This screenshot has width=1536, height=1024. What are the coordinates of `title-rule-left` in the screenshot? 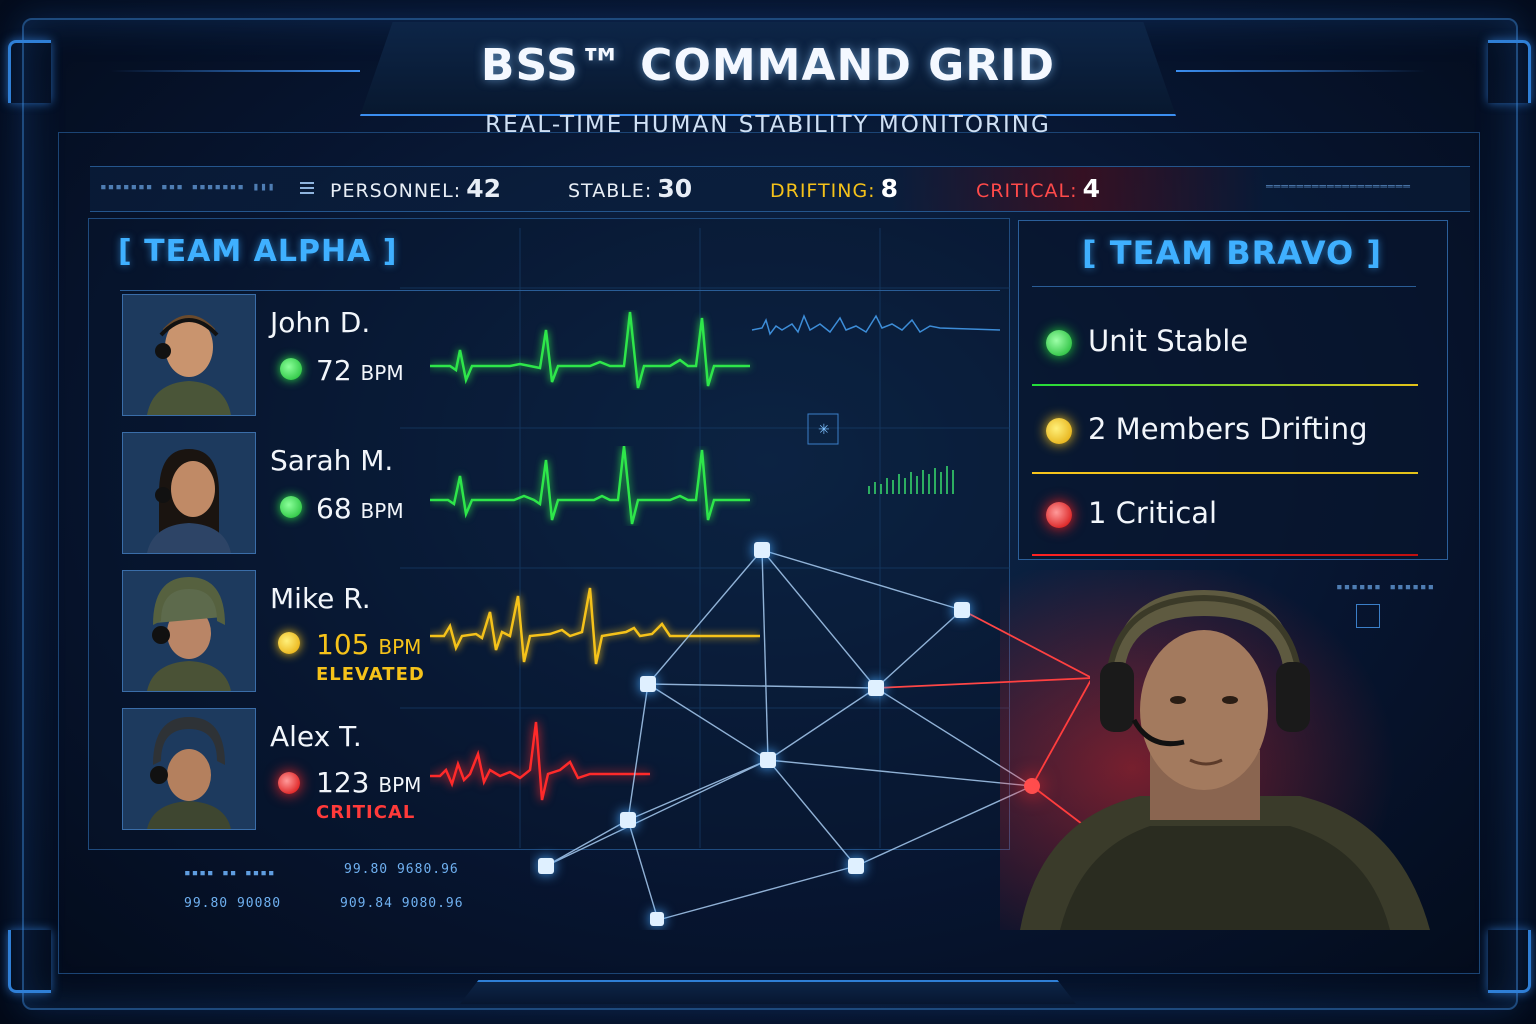 It's located at (235, 71).